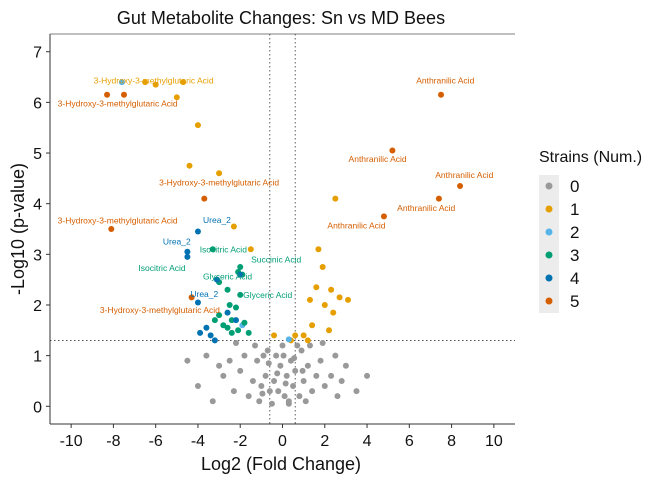  Describe the element at coordinates (282, 441) in the screenshot. I see `x-tick-label: 0` at that location.